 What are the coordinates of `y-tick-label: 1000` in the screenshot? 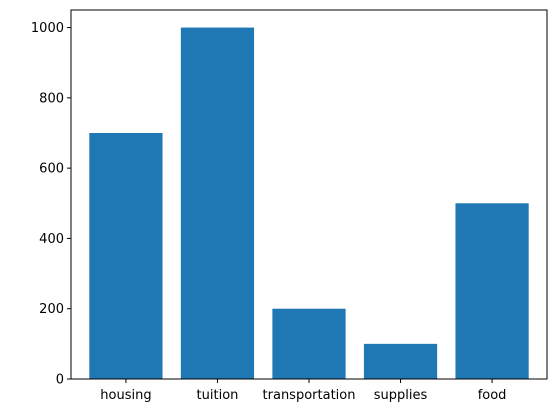 It's located at (47, 28).